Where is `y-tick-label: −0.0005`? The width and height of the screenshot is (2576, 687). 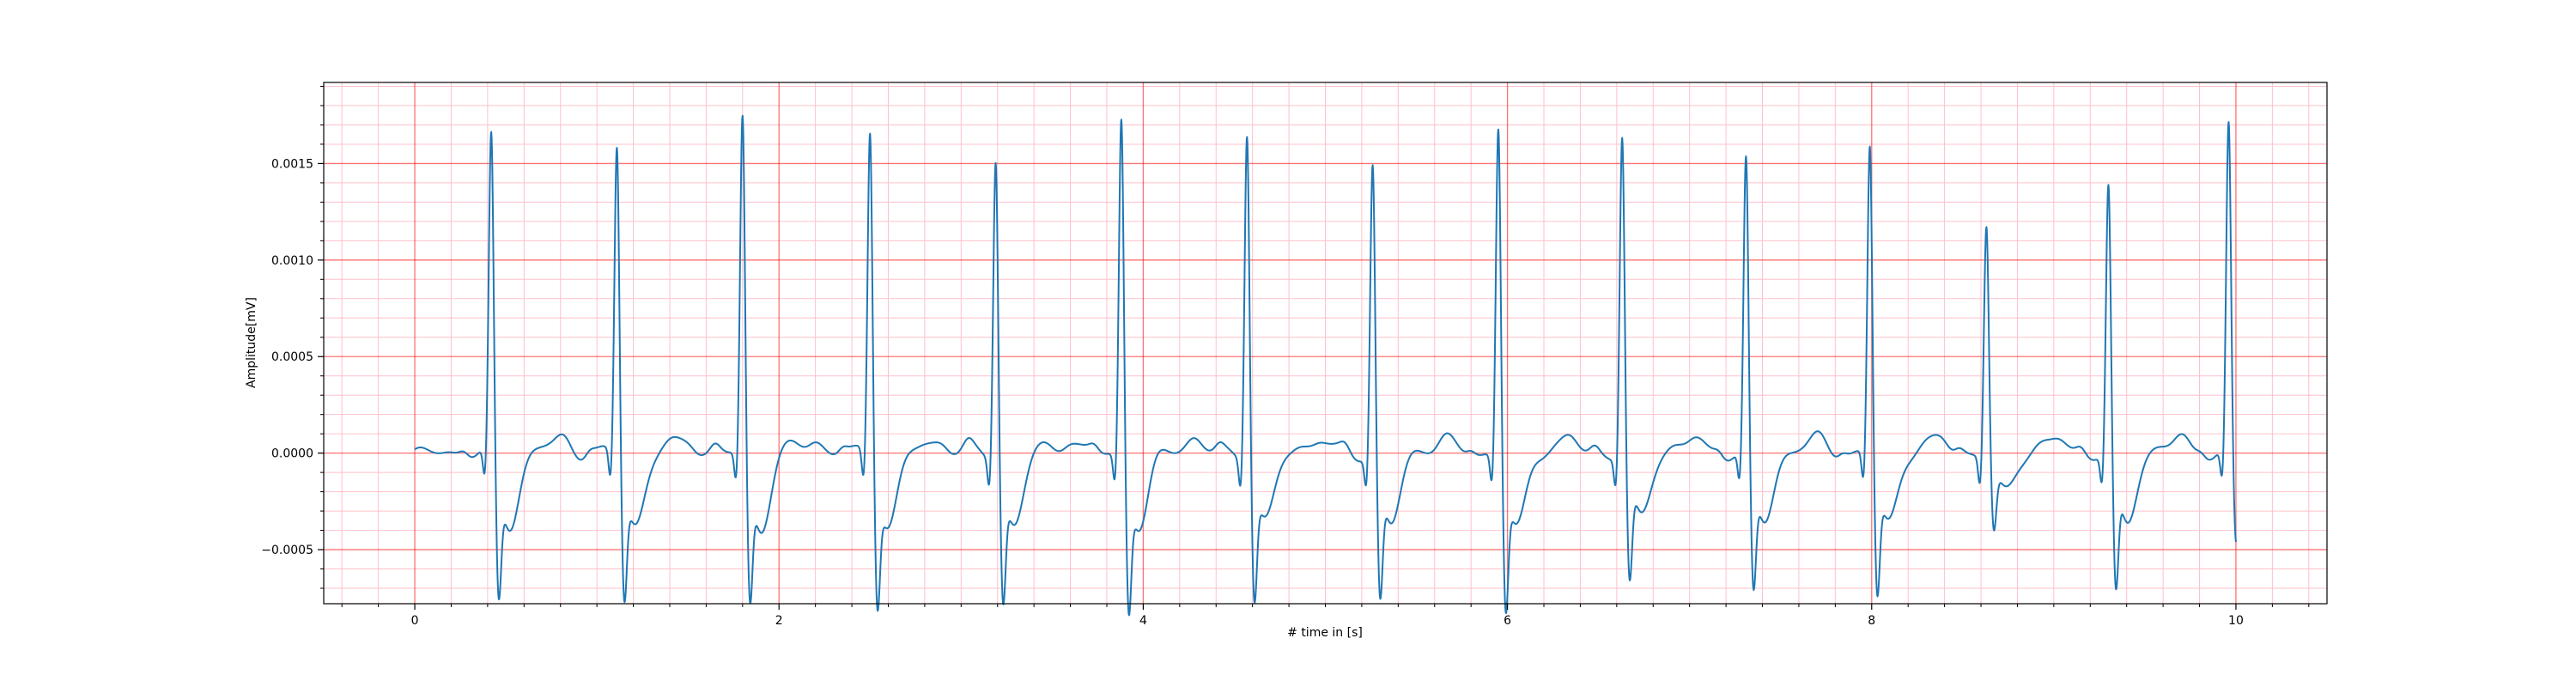 y-tick-label: −0.0005 is located at coordinates (287, 550).